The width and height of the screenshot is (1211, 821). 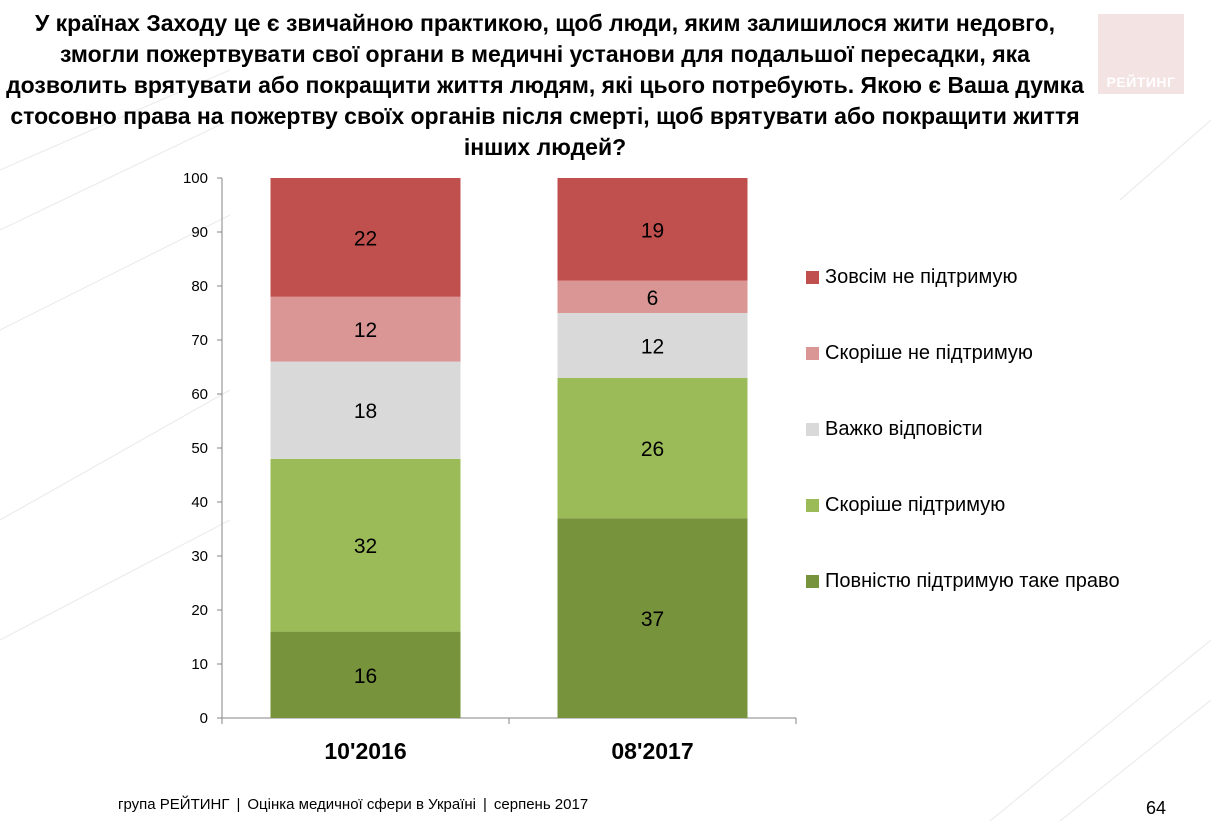 I want to click on y-tick-label: 10, so click(x=199, y=664).